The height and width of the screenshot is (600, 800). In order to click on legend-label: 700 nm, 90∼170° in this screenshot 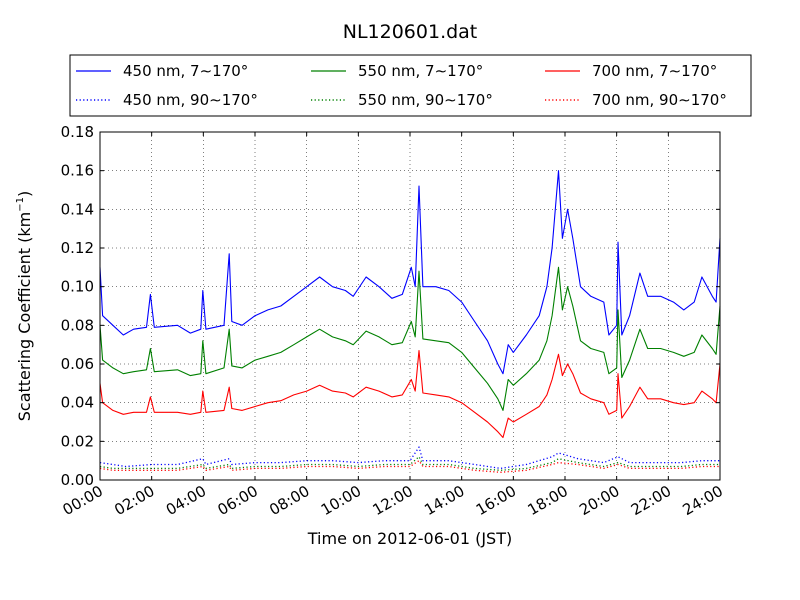, I will do `click(659, 100)`.